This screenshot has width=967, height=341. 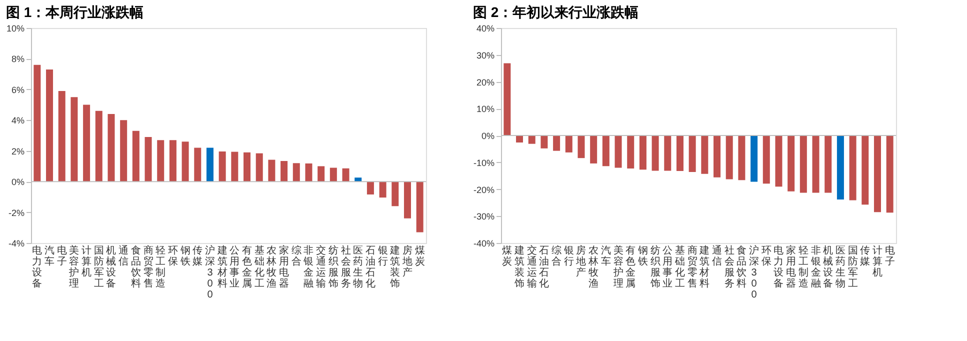 What do you see at coordinates (16, 243) in the screenshot?
I see `y-tick-label: -4%` at bounding box center [16, 243].